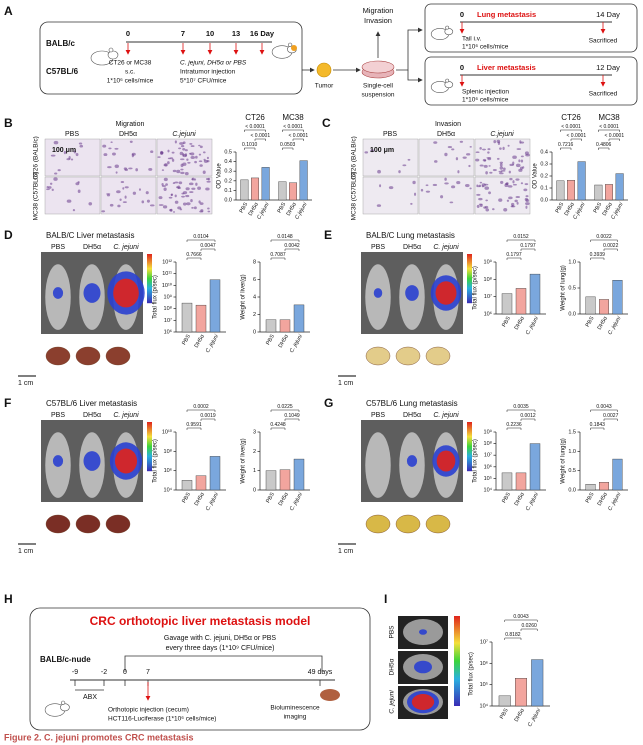 Image resolution: width=643 pixels, height=745 pixels. What do you see at coordinates (194, 255) in the screenshot?
I see `p-value: 0.7666` at bounding box center [194, 255].